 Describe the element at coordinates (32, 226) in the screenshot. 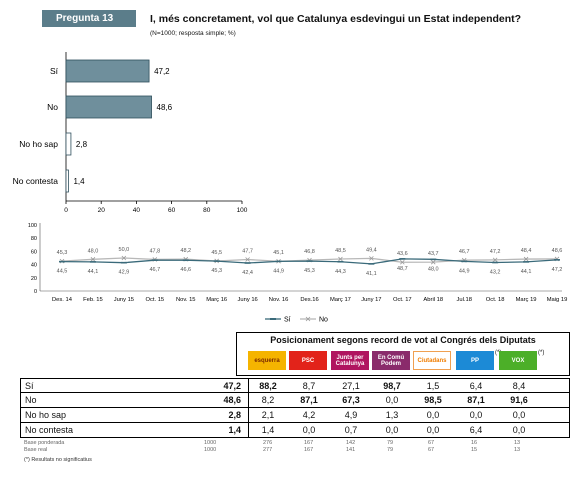

I see `line-y-tick-label: 100` at that location.